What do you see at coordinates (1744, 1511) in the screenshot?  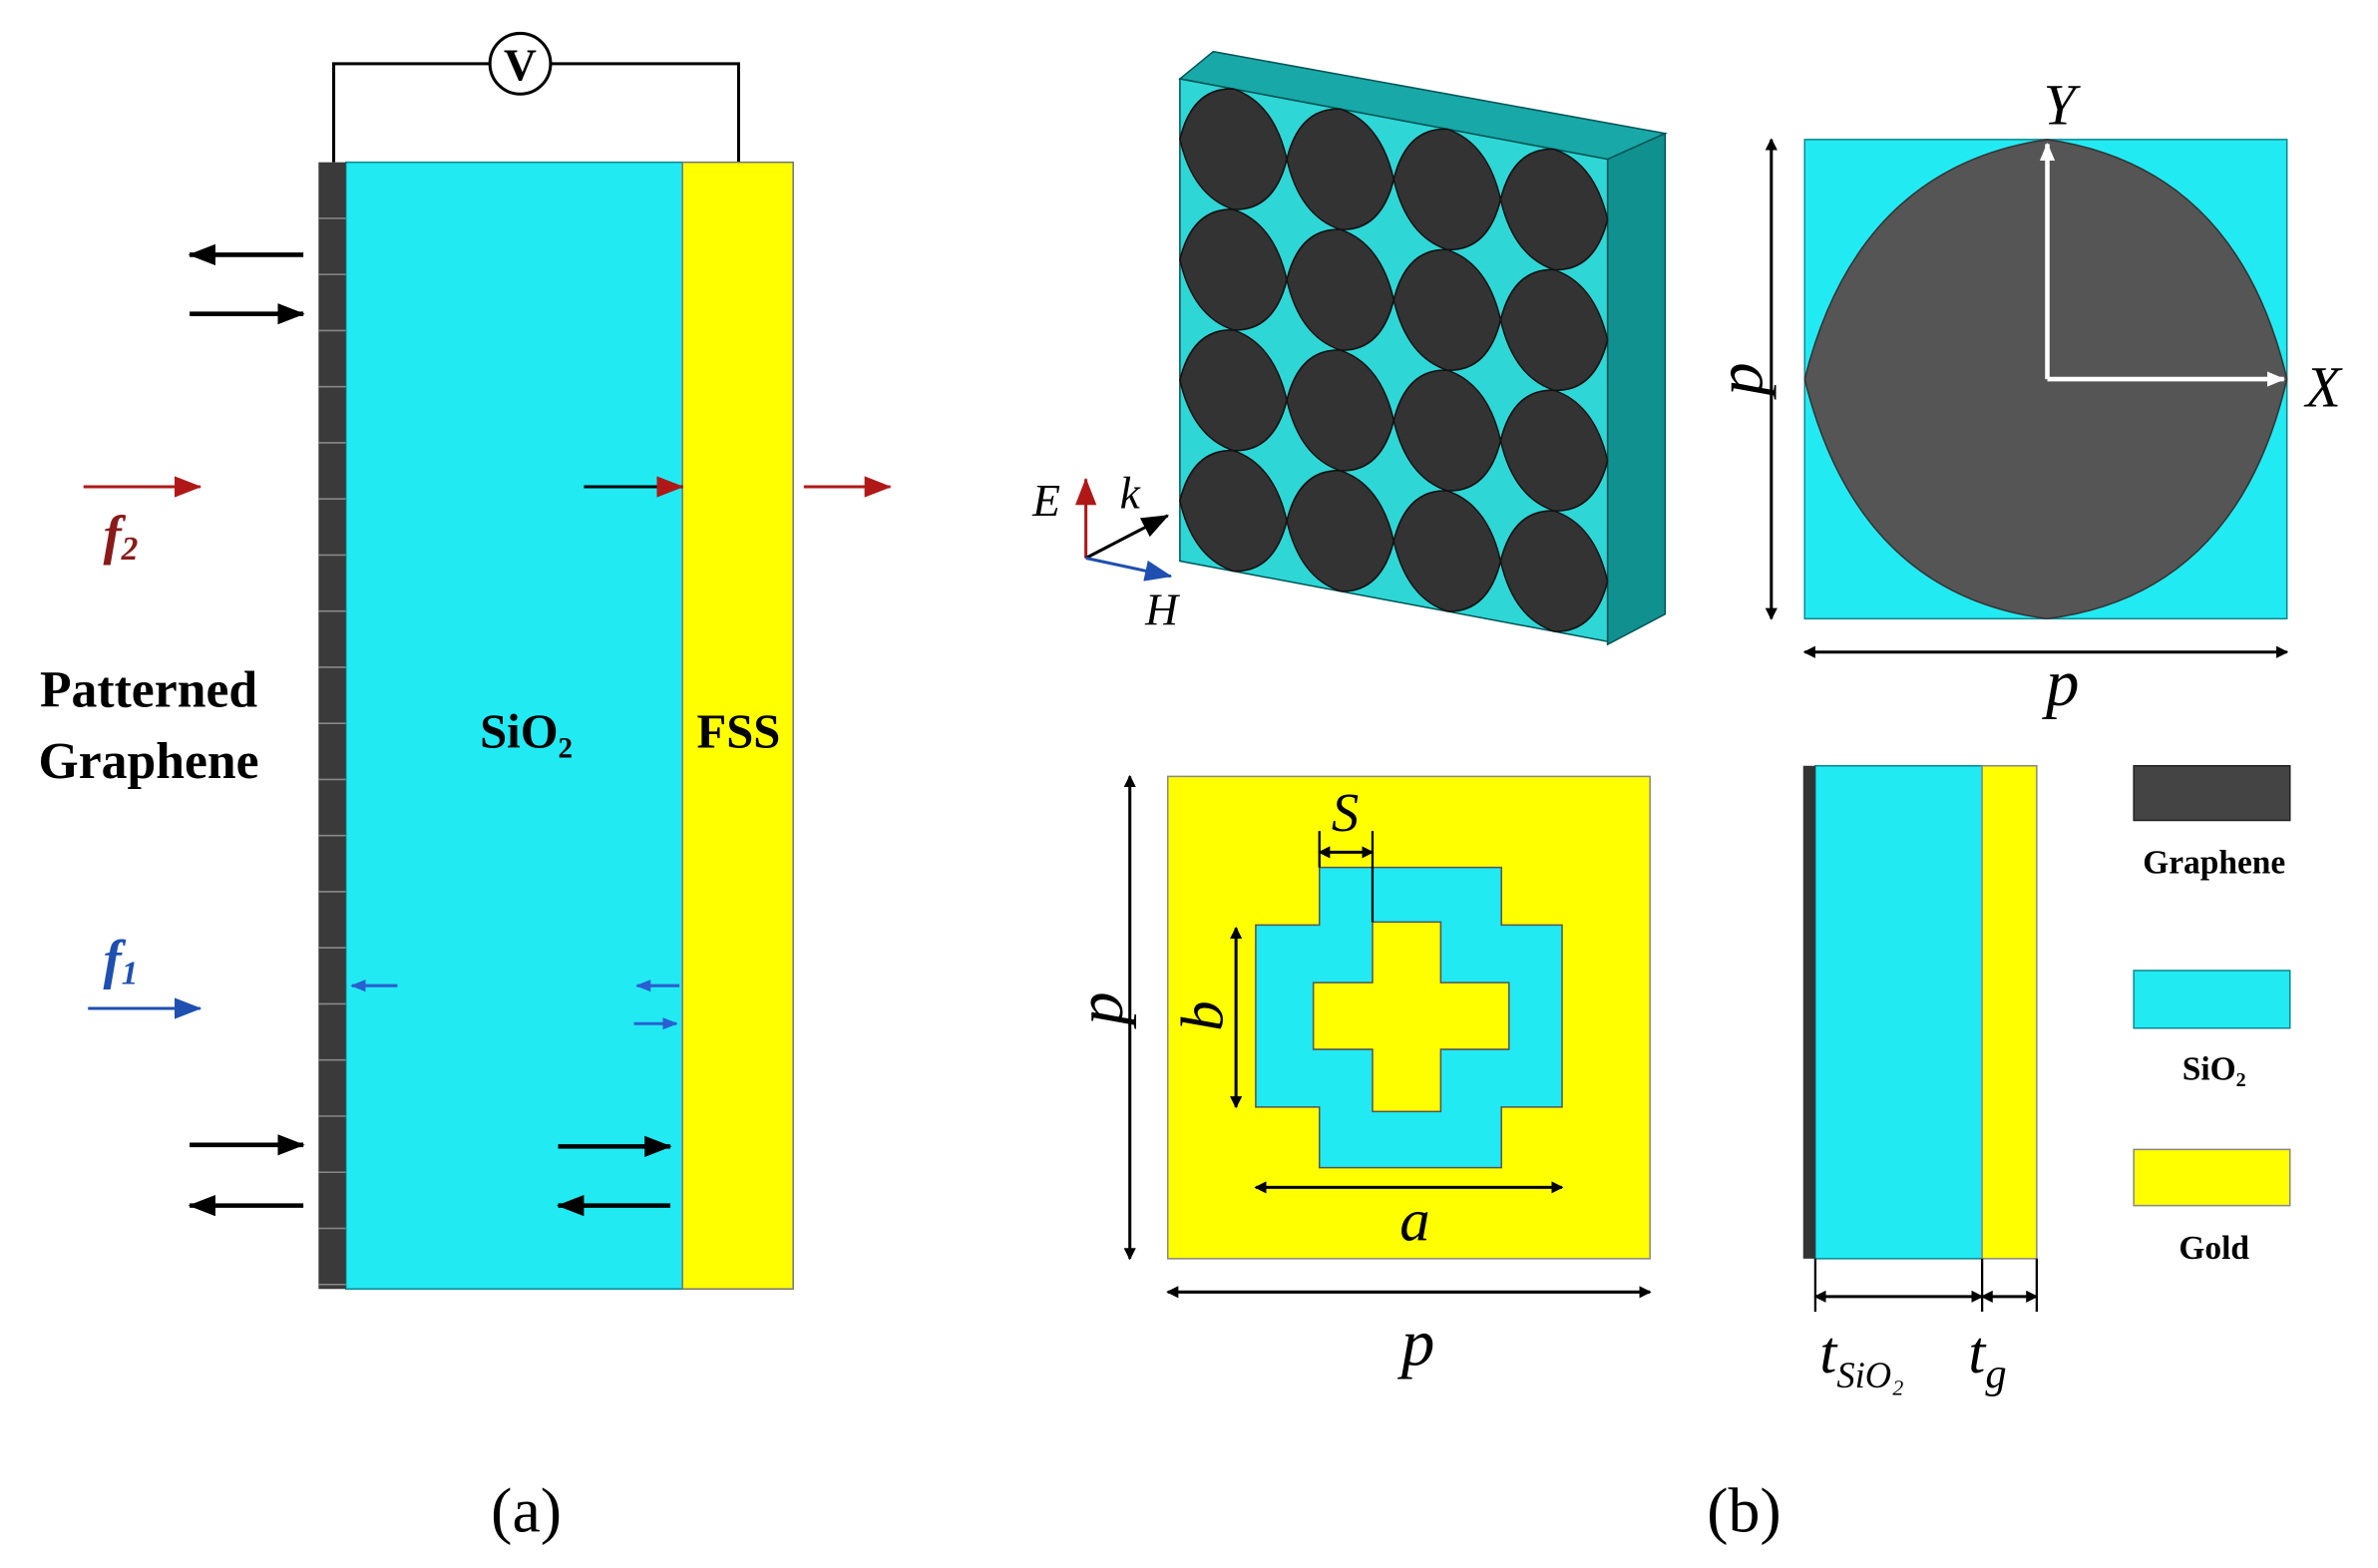 I see `caption: (b)` at bounding box center [1744, 1511].